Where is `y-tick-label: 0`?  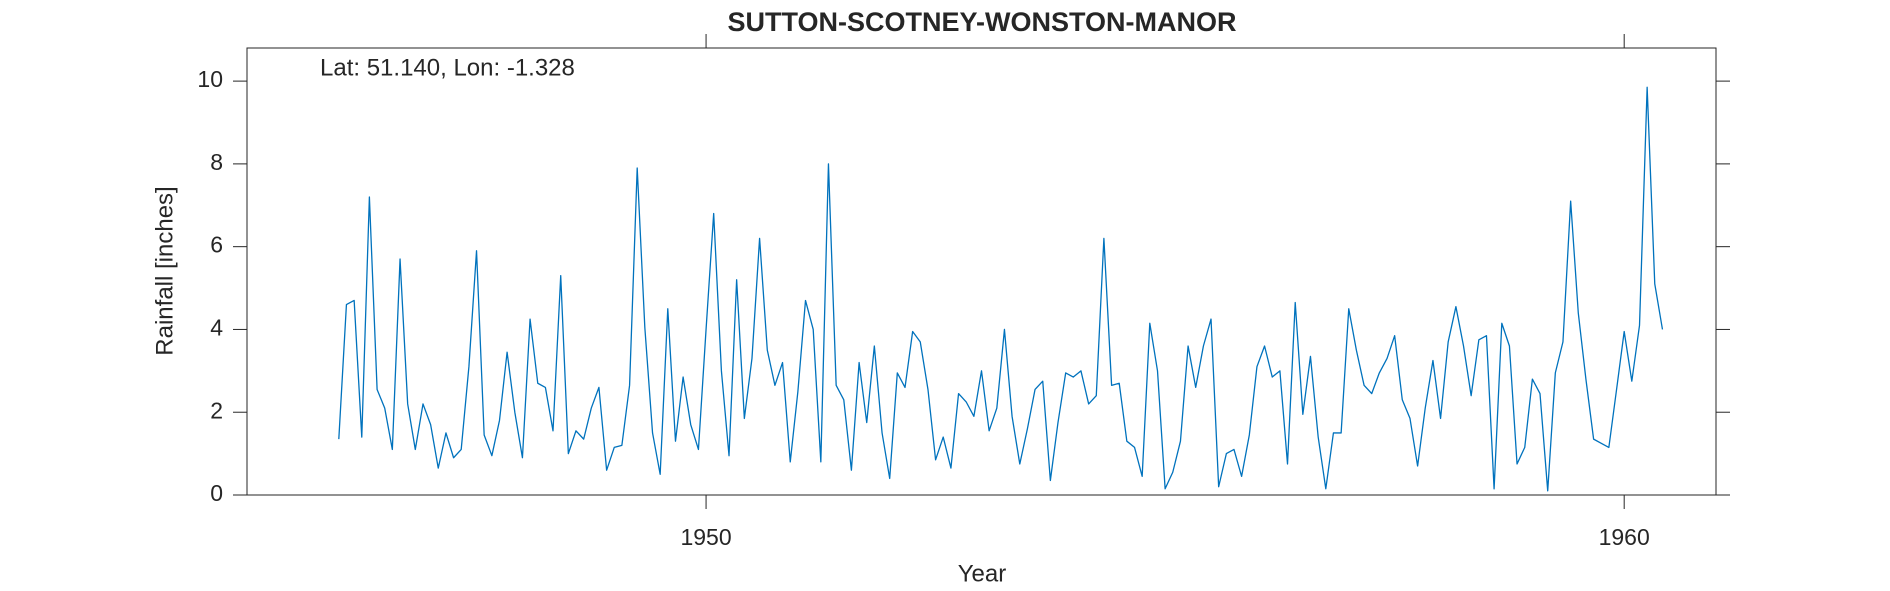 y-tick-label: 0 is located at coordinates (216, 493).